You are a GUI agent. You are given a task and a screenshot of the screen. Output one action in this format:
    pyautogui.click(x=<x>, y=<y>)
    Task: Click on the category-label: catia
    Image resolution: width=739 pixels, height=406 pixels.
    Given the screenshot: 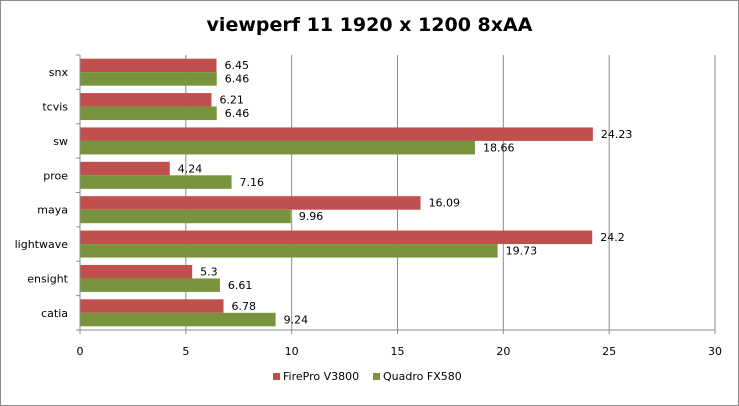 What is the action you would take?
    pyautogui.click(x=54, y=313)
    